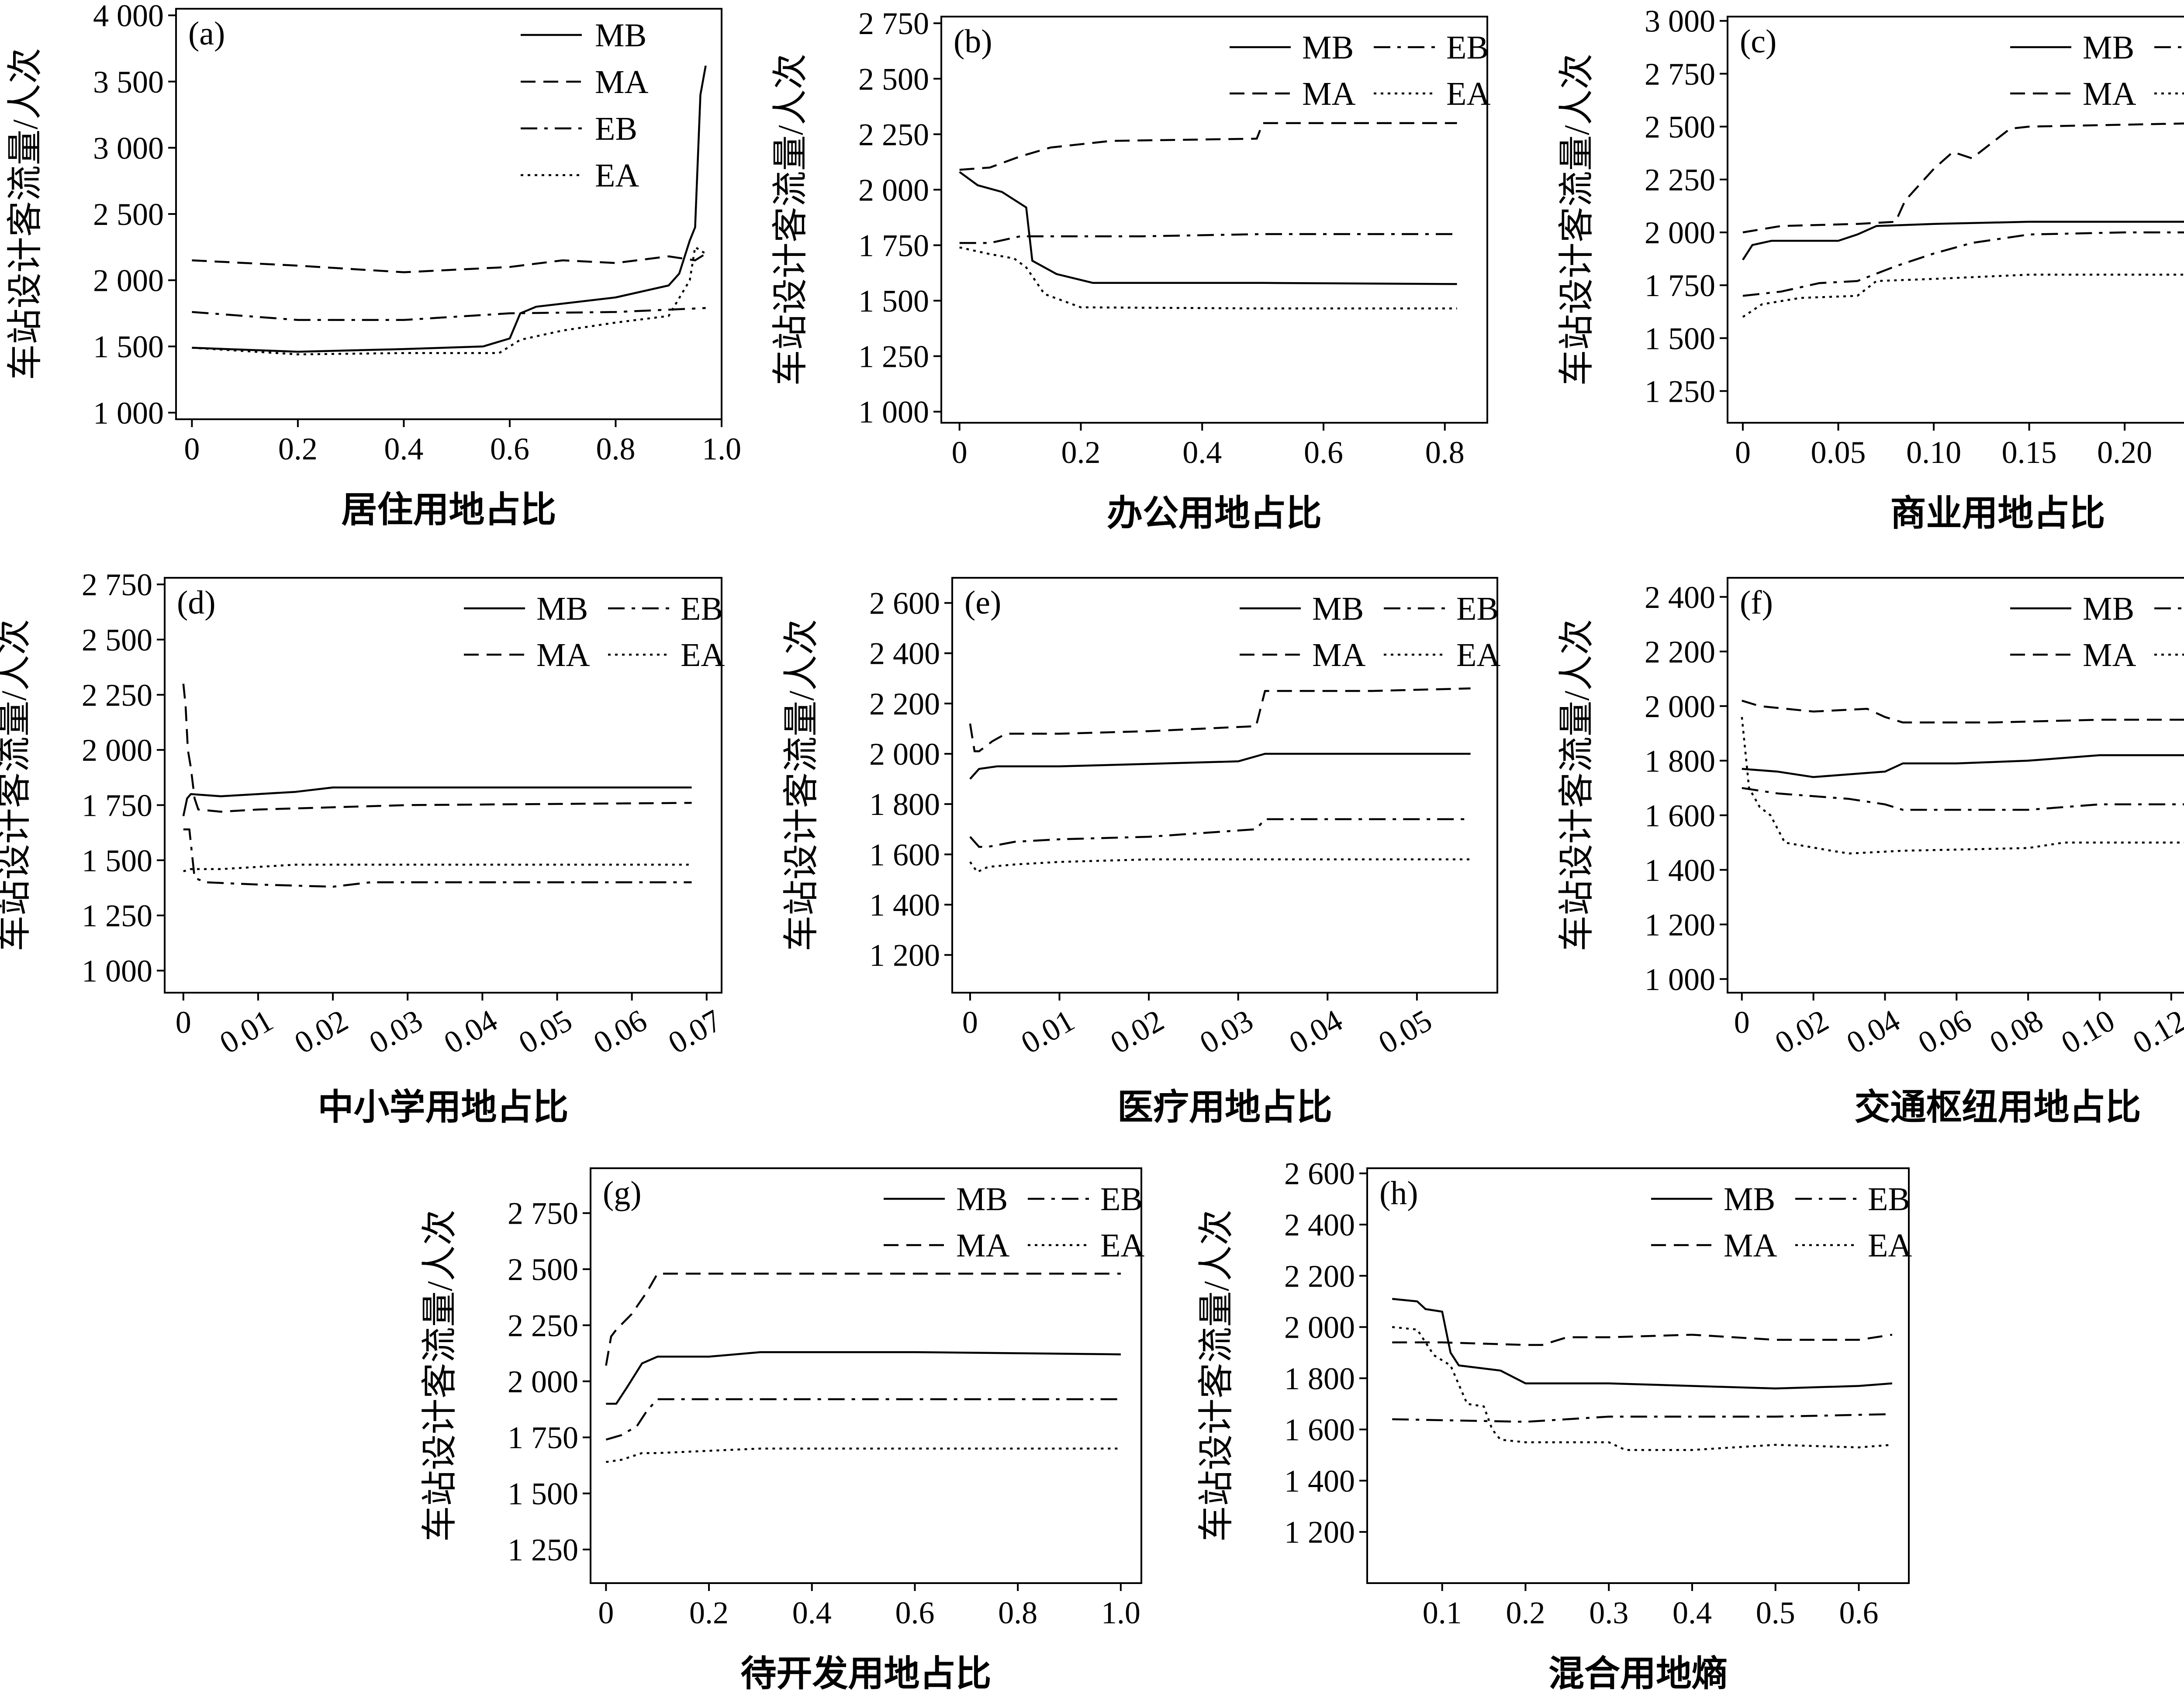 This screenshot has height=1691, width=2184. What do you see at coordinates (448, 510) in the screenshot?
I see `x-axis-label: 居住用地占比` at bounding box center [448, 510].